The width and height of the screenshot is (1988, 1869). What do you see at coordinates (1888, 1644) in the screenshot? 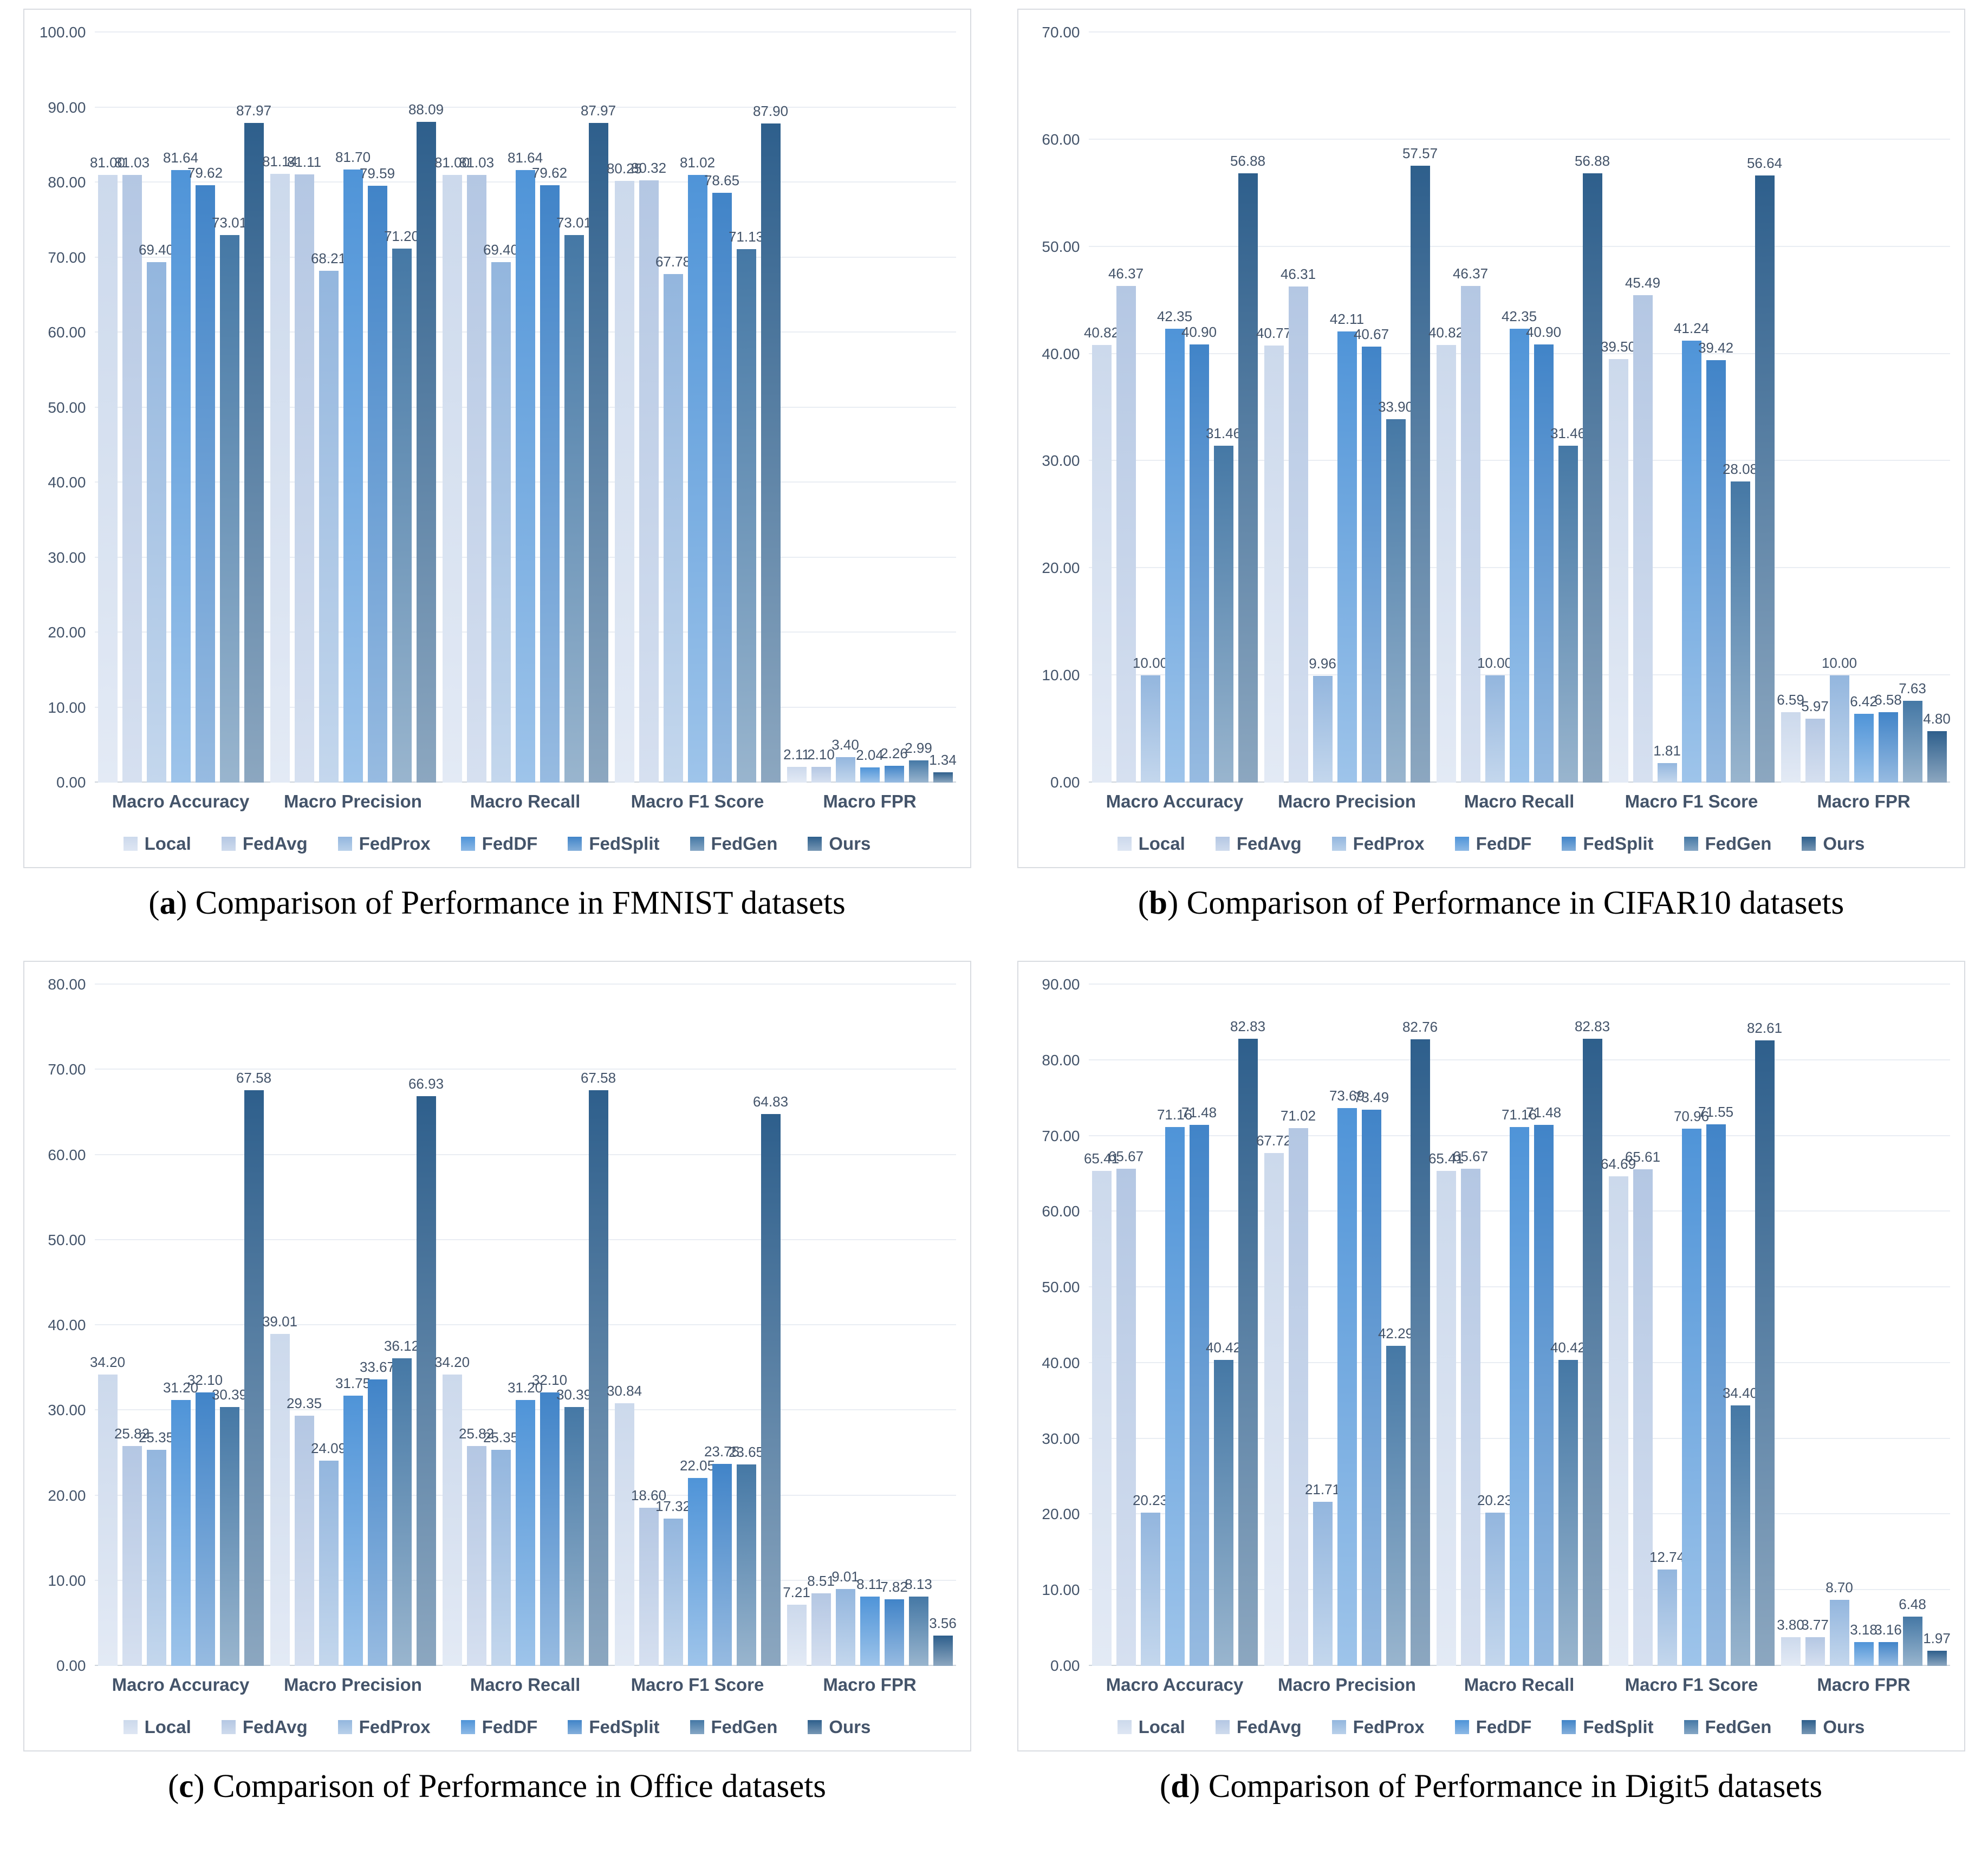
I see `bar-fedsplit: 3.16` at bounding box center [1888, 1644].